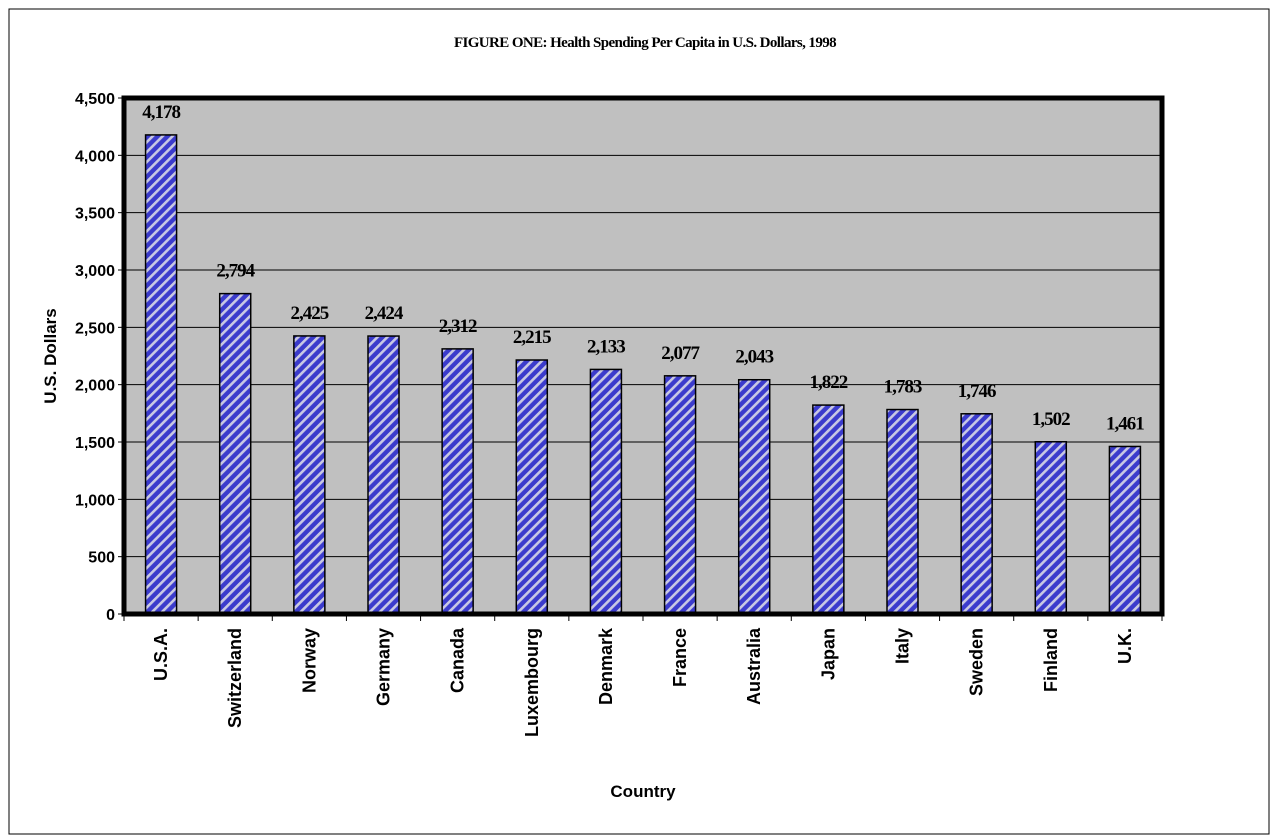 This screenshot has width=1278, height=835. What do you see at coordinates (532, 487) in the screenshot?
I see `bar-luxembourg` at bounding box center [532, 487].